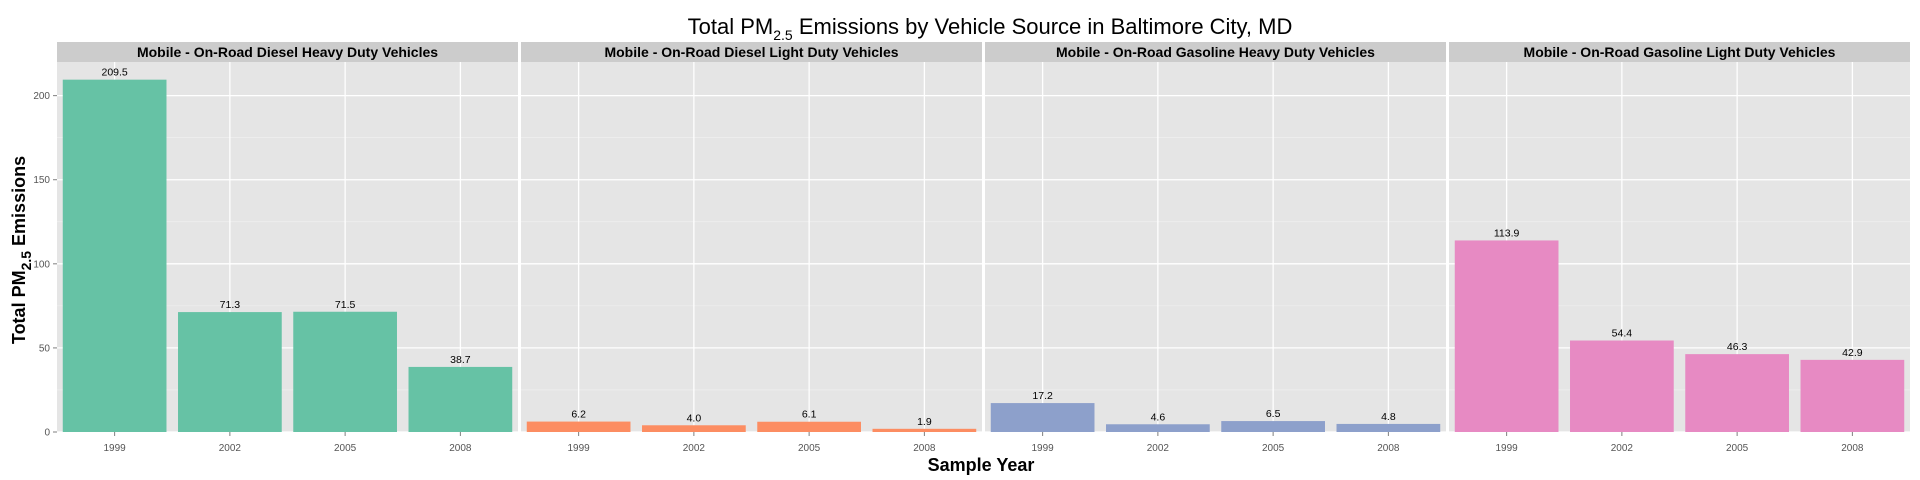 The height and width of the screenshot is (480, 1920). I want to click on y-tick-label: 50, so click(45, 348).